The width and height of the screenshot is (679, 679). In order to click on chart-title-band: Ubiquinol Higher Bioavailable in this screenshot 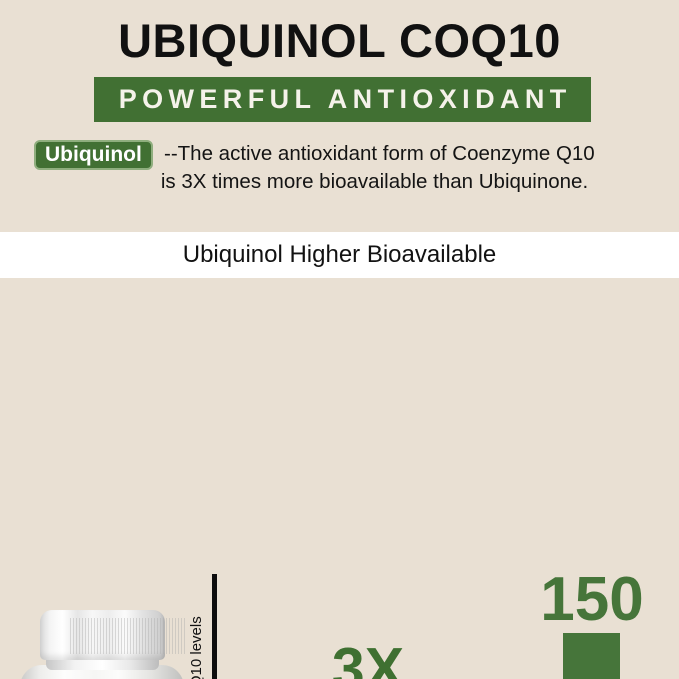, I will do `click(339, 255)`.